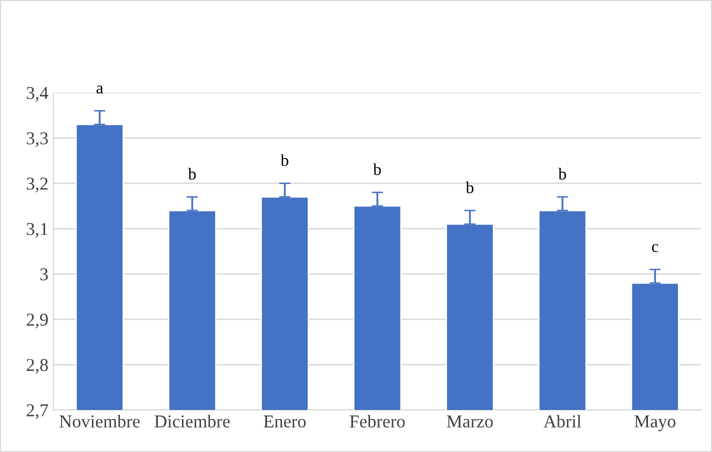 Image resolution: width=712 pixels, height=452 pixels. I want to click on annotation: c, so click(655, 248).